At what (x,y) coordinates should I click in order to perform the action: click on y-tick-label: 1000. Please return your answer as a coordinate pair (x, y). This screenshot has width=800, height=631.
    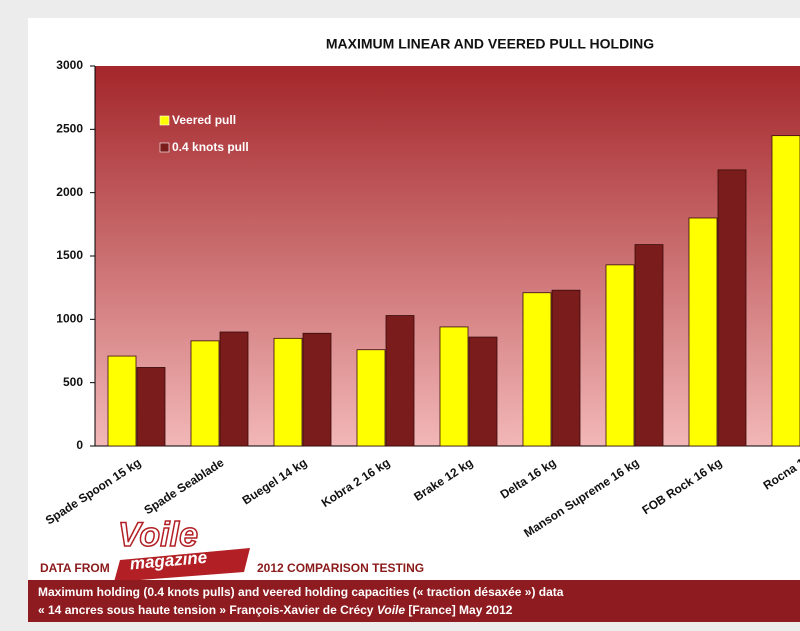
    Looking at the image, I should click on (69, 319).